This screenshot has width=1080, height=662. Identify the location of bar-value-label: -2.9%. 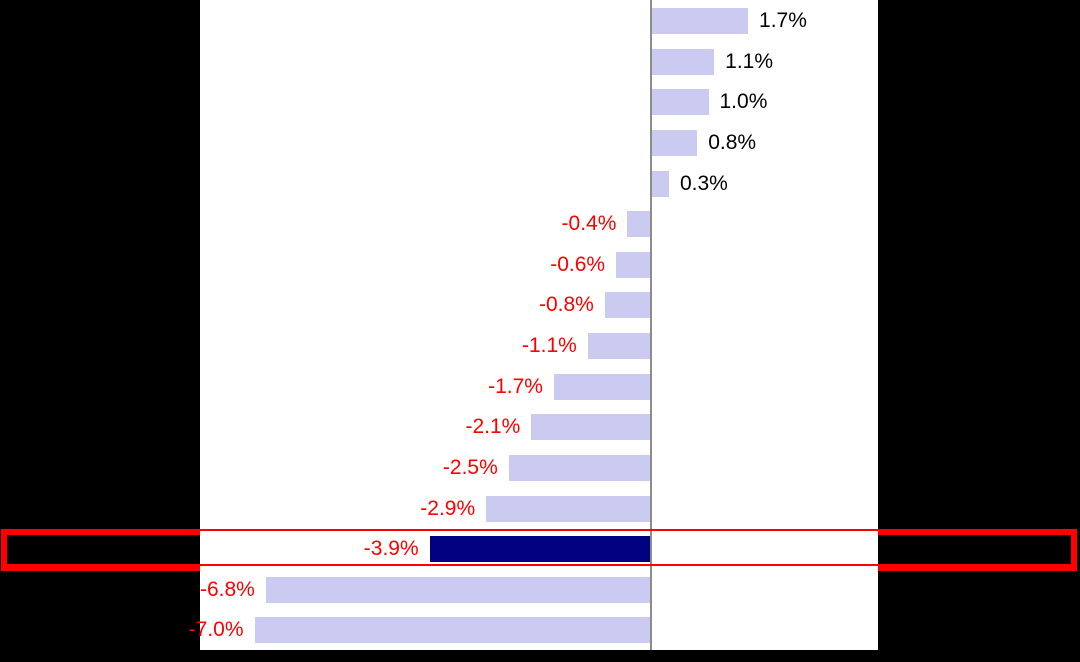
(448, 508).